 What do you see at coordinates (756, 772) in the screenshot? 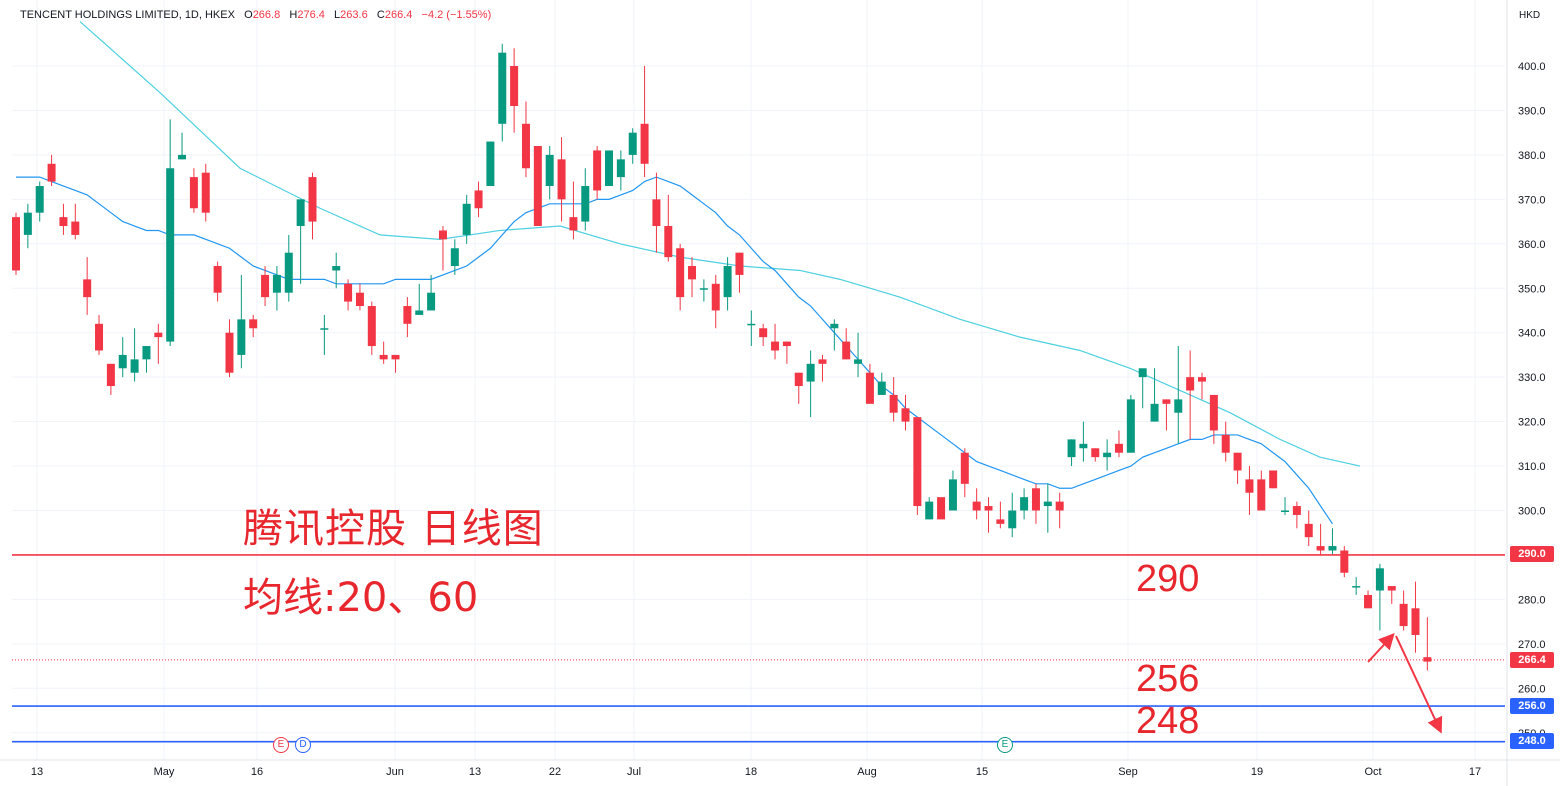
I see `time-axis: 13 May 16 Jun 13 22 Jul 18 Aug 15 Sep 19 Oct 17` at bounding box center [756, 772].